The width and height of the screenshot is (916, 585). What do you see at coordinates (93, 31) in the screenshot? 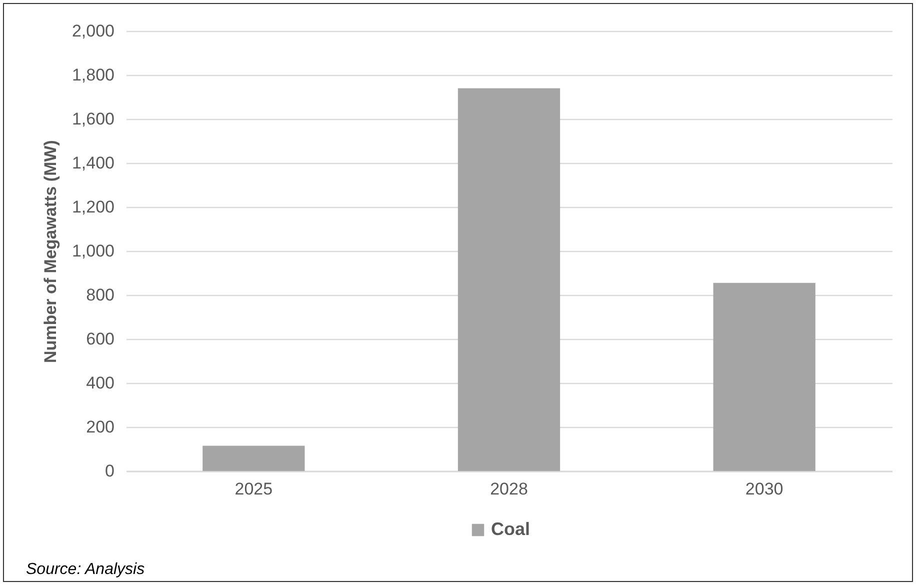
I see `y-tick-label: 2,000` at bounding box center [93, 31].